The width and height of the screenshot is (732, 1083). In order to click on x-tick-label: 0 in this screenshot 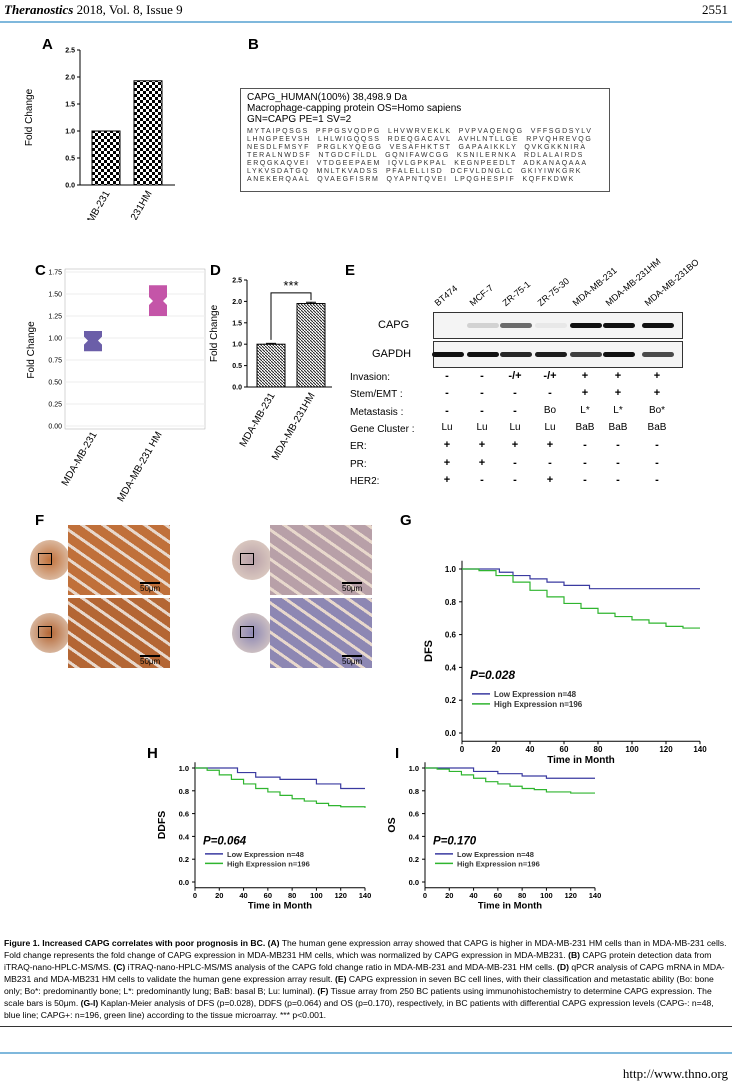, I will do `click(195, 895)`.